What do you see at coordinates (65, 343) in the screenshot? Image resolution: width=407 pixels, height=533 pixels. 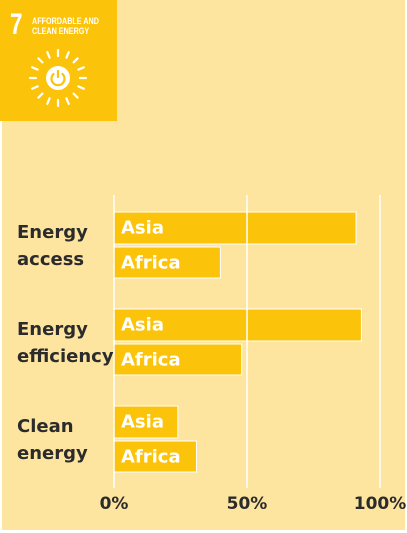 I see `category-label: Energy efficiency` at bounding box center [65, 343].